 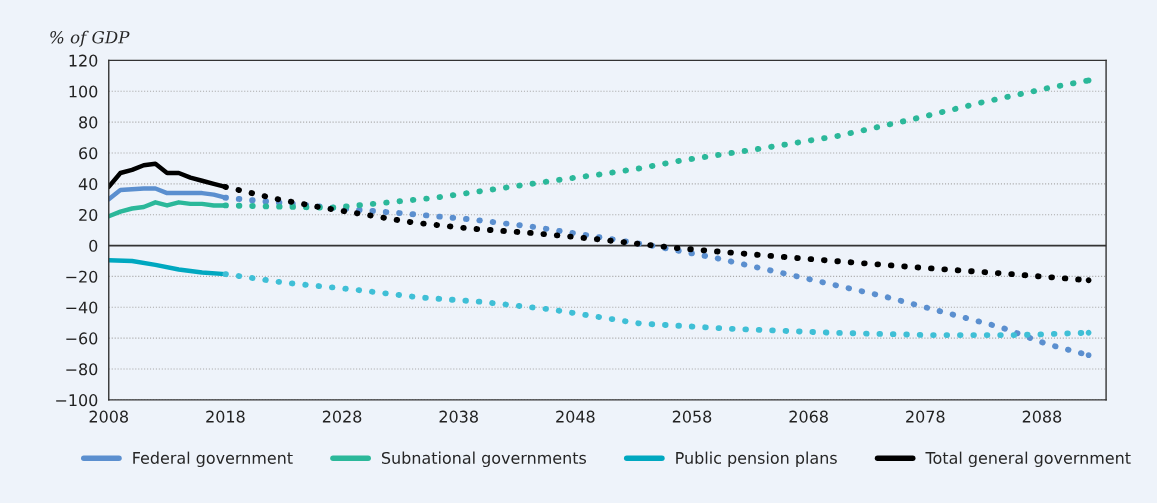 I want to click on y-tick-label: 60, so click(x=88, y=153).